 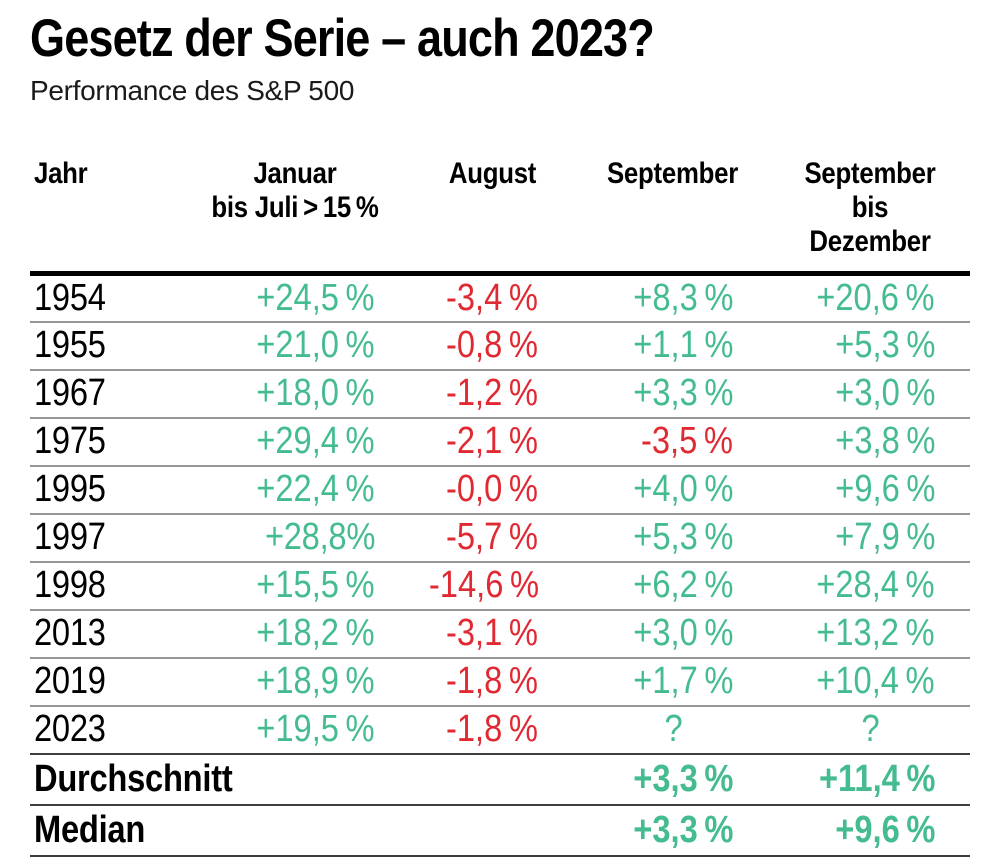 What do you see at coordinates (492, 441) in the screenshot?
I see `value-august: -2,1 %` at bounding box center [492, 441].